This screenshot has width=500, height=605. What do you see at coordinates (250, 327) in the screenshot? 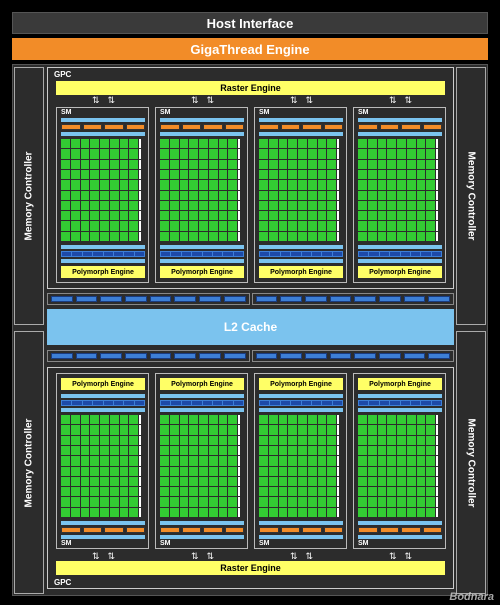
I see `l2-cache: L2 Cache` at bounding box center [250, 327].